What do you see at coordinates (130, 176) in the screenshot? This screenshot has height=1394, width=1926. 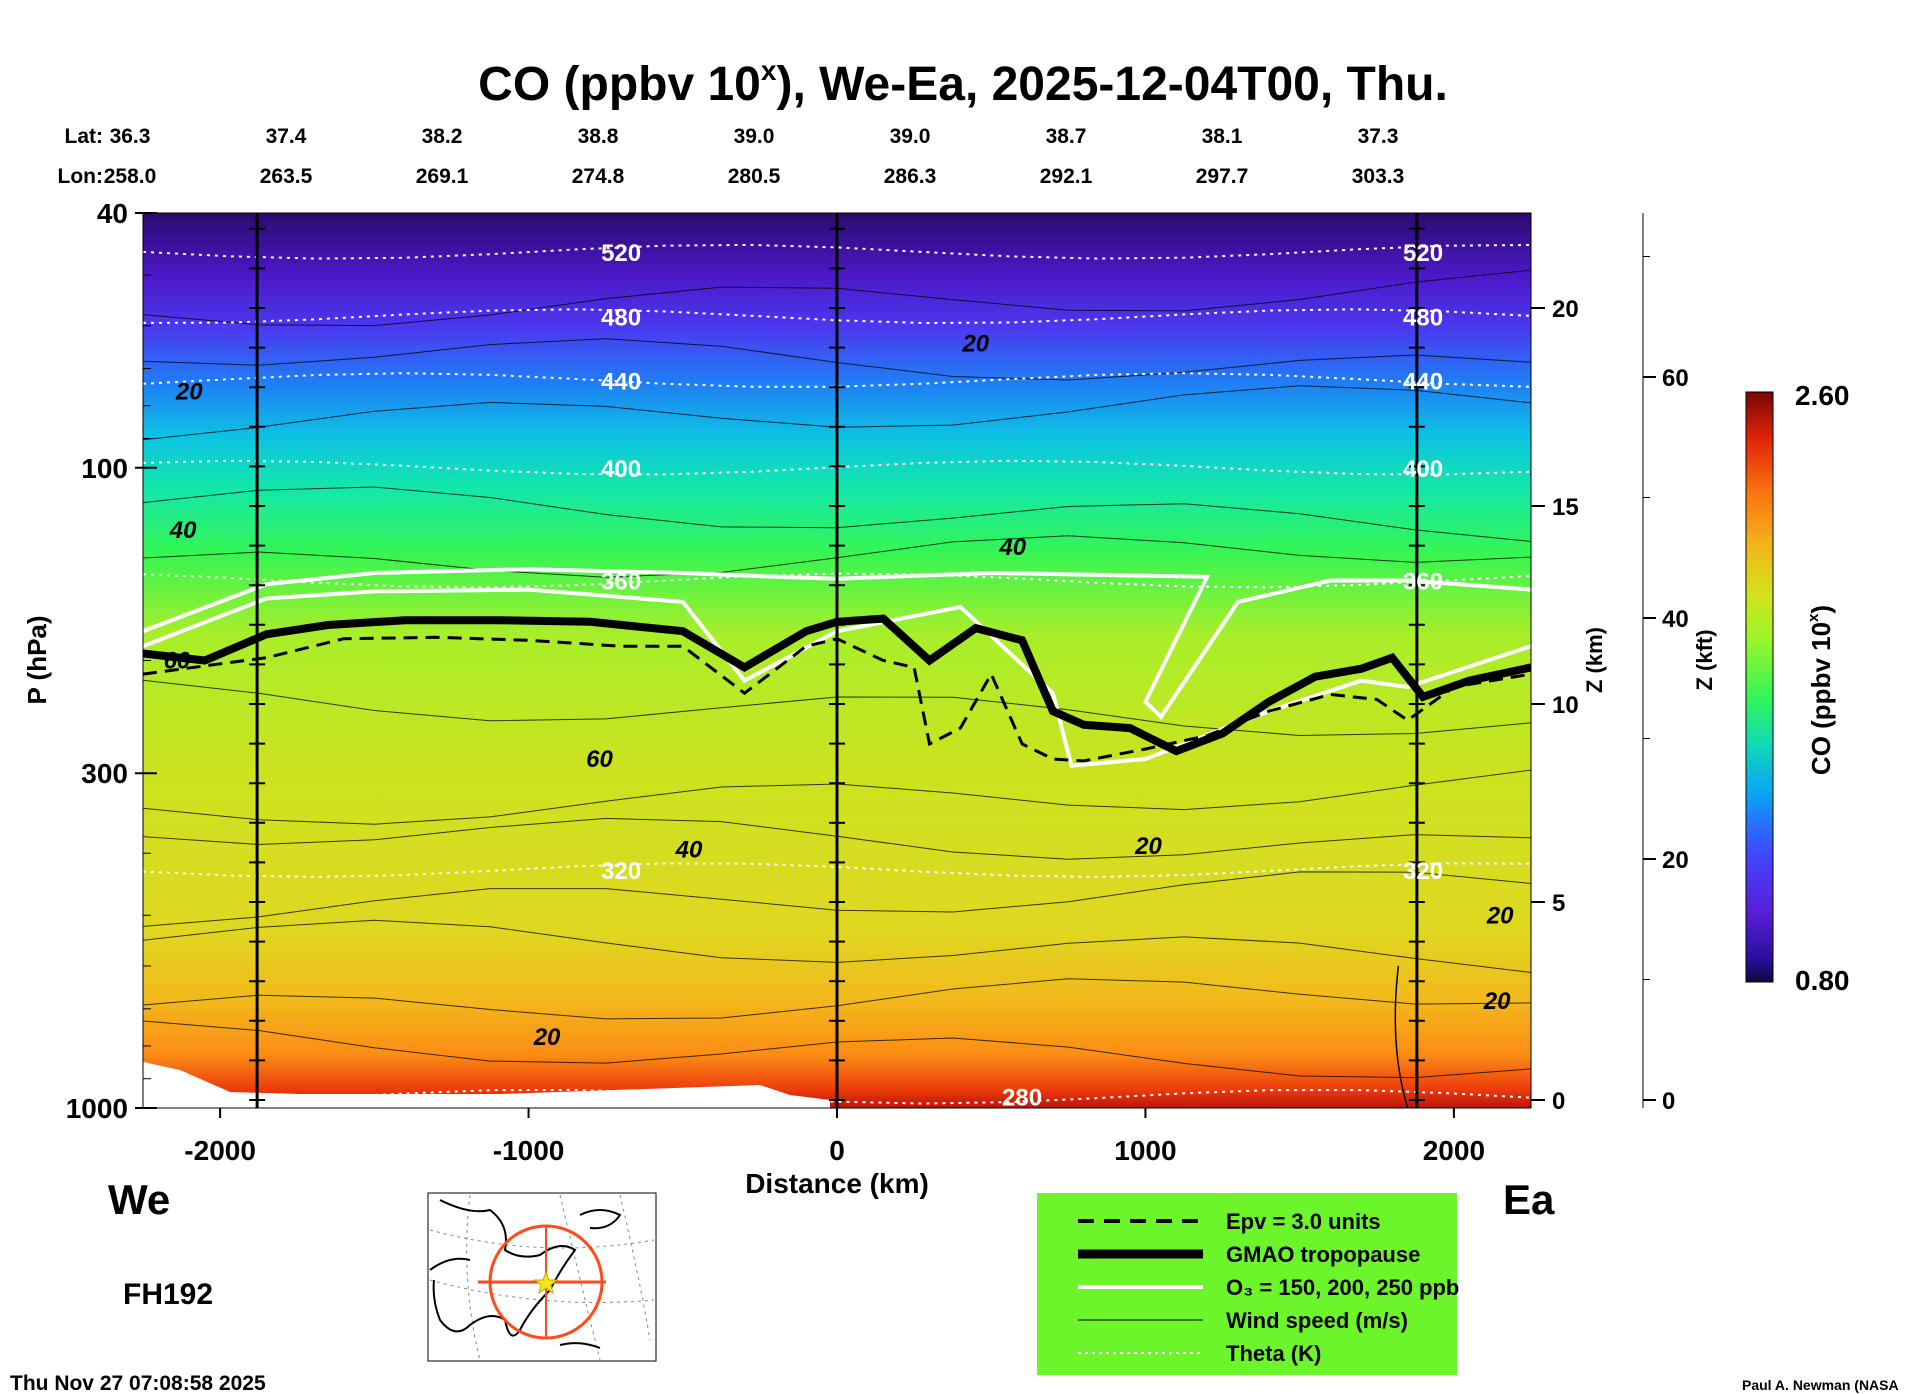 I see `lon-value: 258.0` at bounding box center [130, 176].